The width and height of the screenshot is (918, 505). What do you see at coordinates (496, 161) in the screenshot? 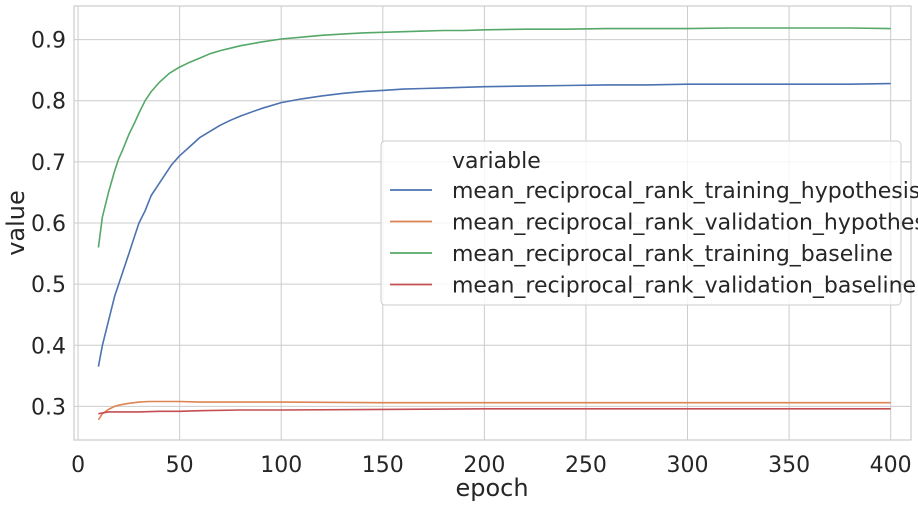
I see `legend-title: variable` at bounding box center [496, 161].